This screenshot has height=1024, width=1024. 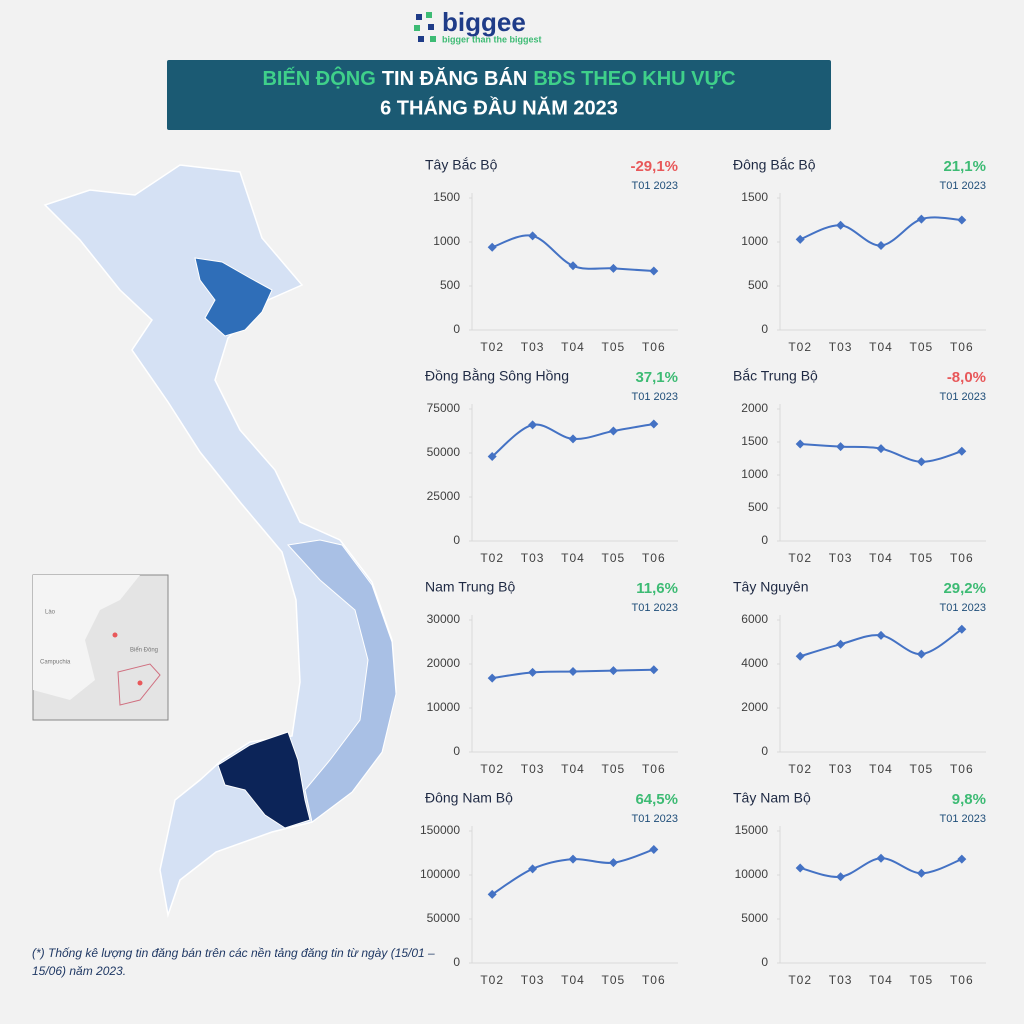 What do you see at coordinates (444, 496) in the screenshot?
I see `y-tick-label: 25000` at bounding box center [444, 496].